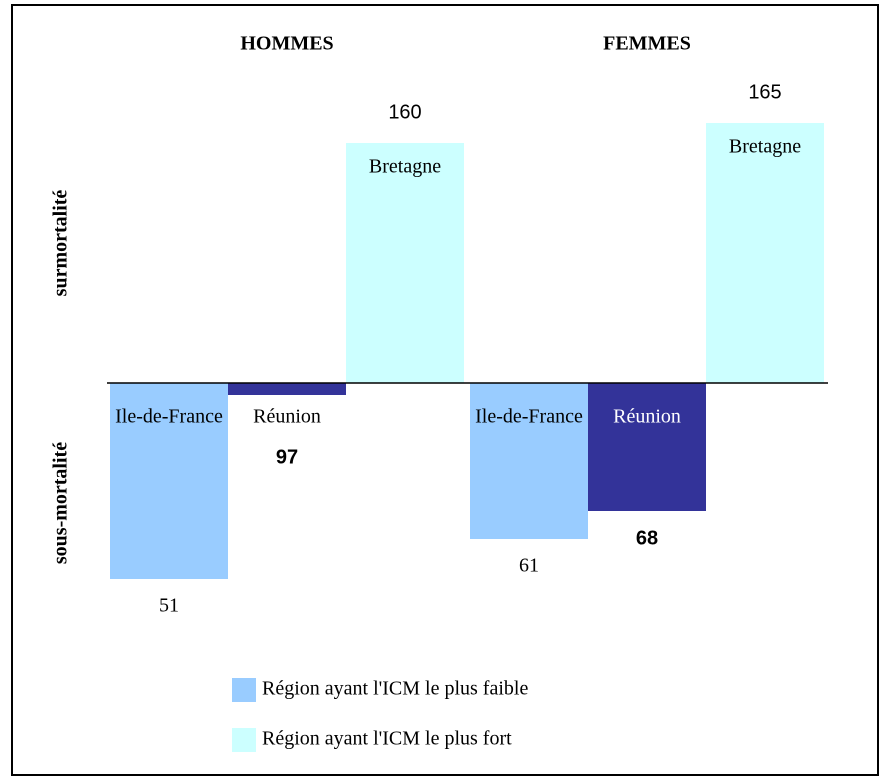 The image size is (880, 776). I want to click on value-label: 97, so click(287, 457).